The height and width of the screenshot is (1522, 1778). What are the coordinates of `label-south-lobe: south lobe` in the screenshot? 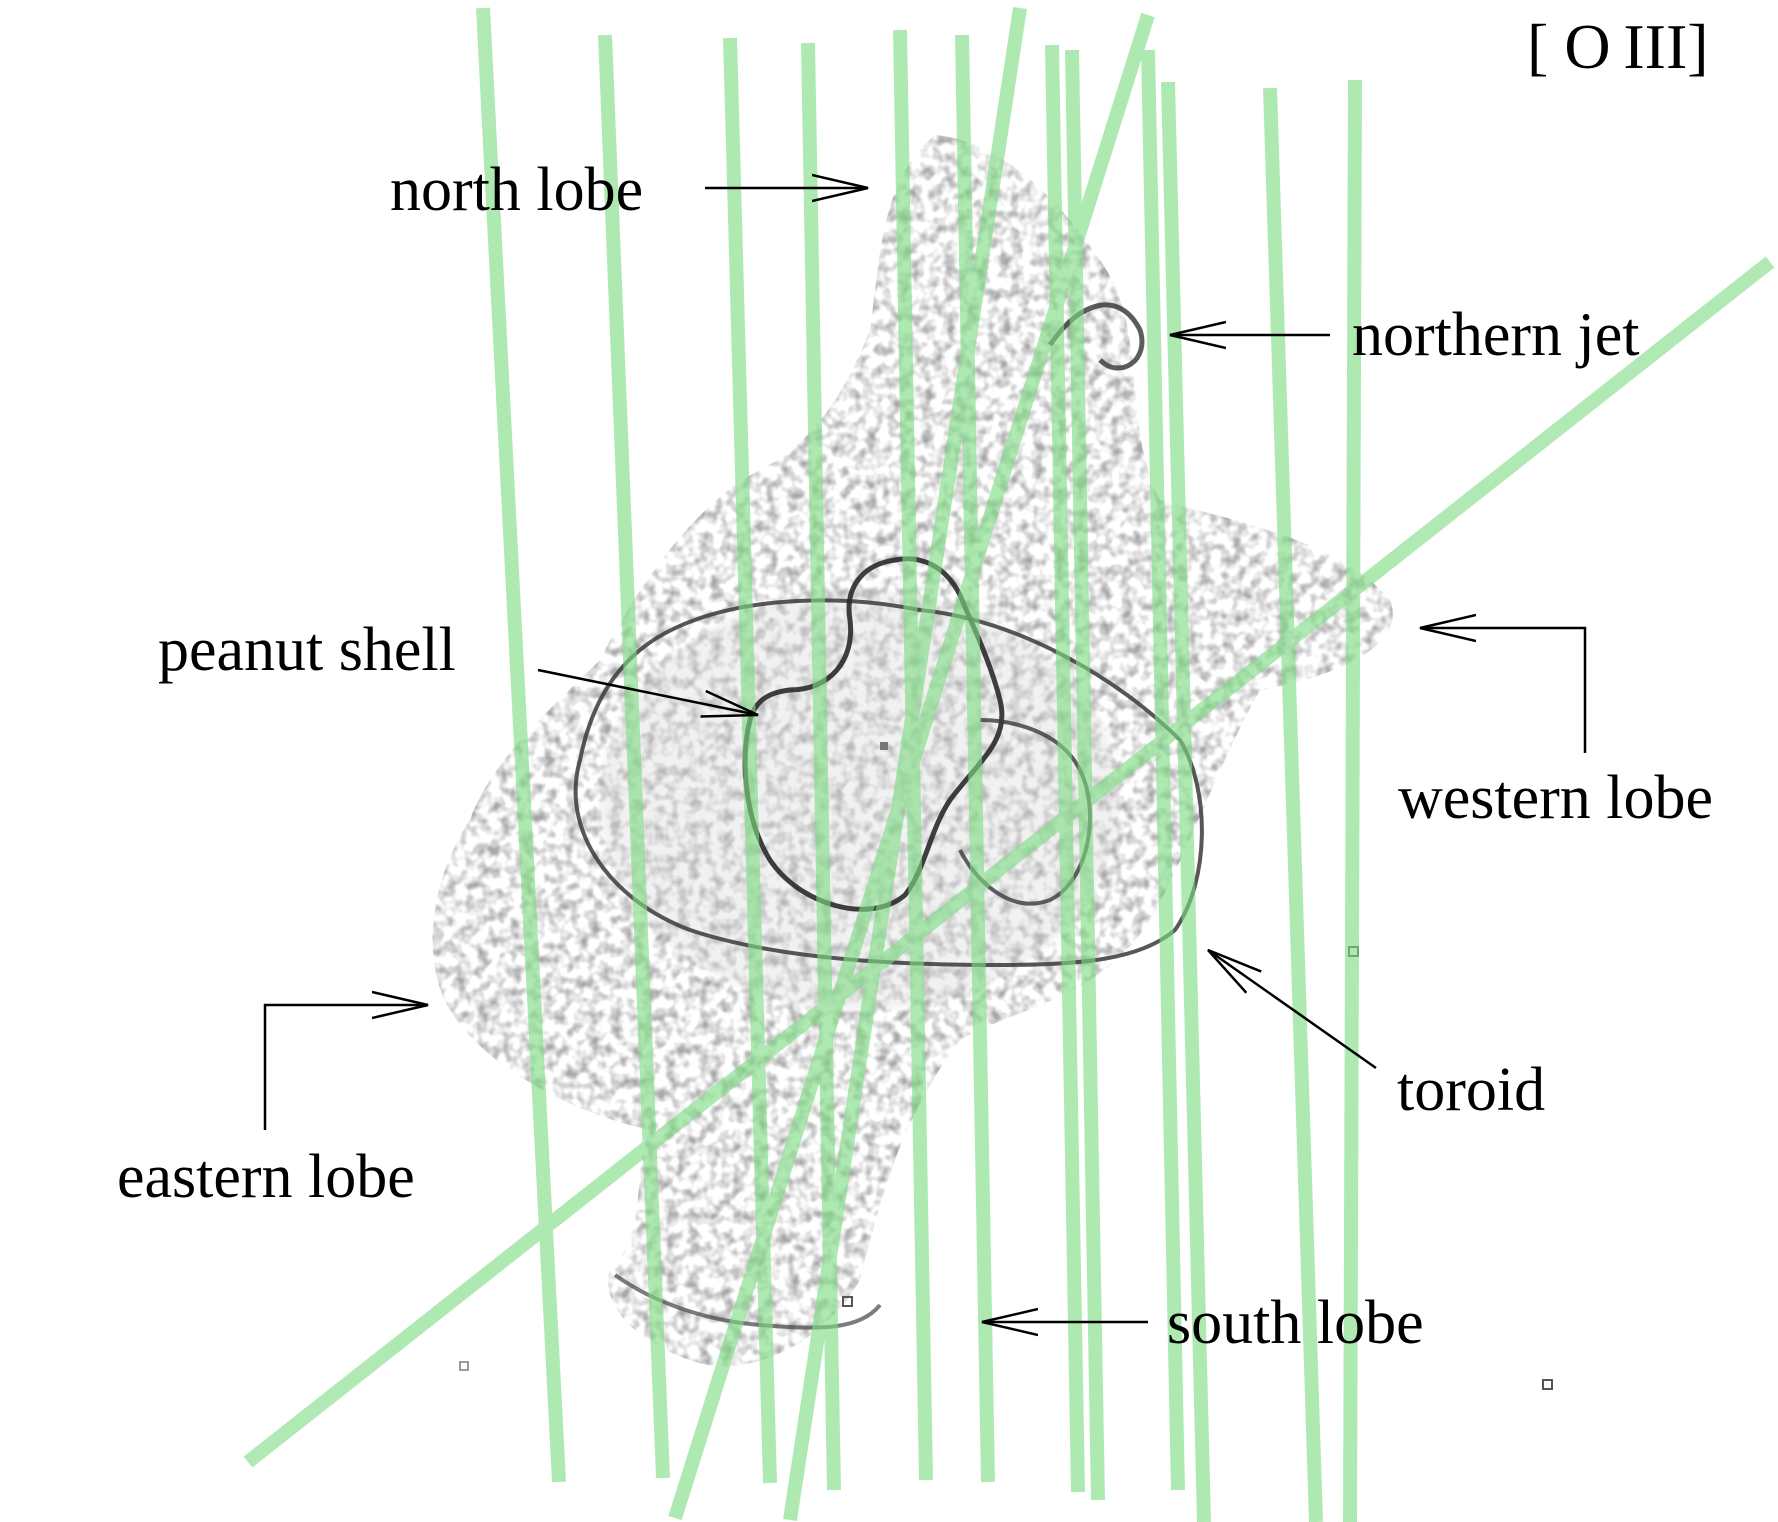 It's located at (1295, 1323).